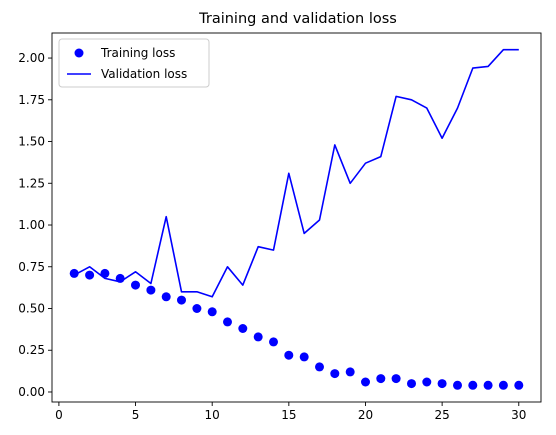 The image size is (556, 435). Describe the element at coordinates (31, 308) in the screenshot. I see `y-tick-label: 0.50` at that location.